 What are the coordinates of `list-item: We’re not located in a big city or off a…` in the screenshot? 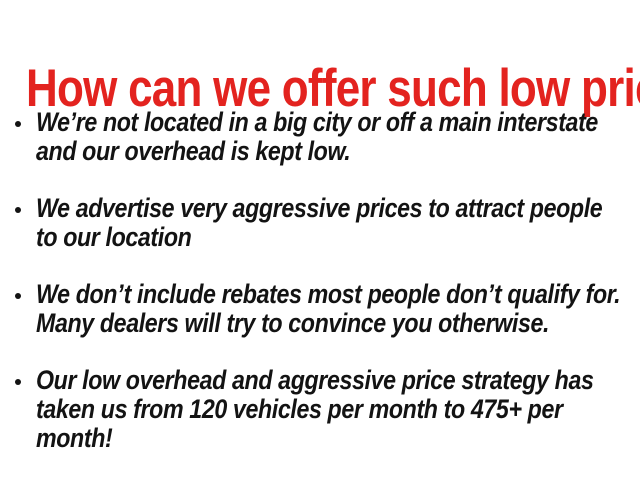 It's located at (320, 137).